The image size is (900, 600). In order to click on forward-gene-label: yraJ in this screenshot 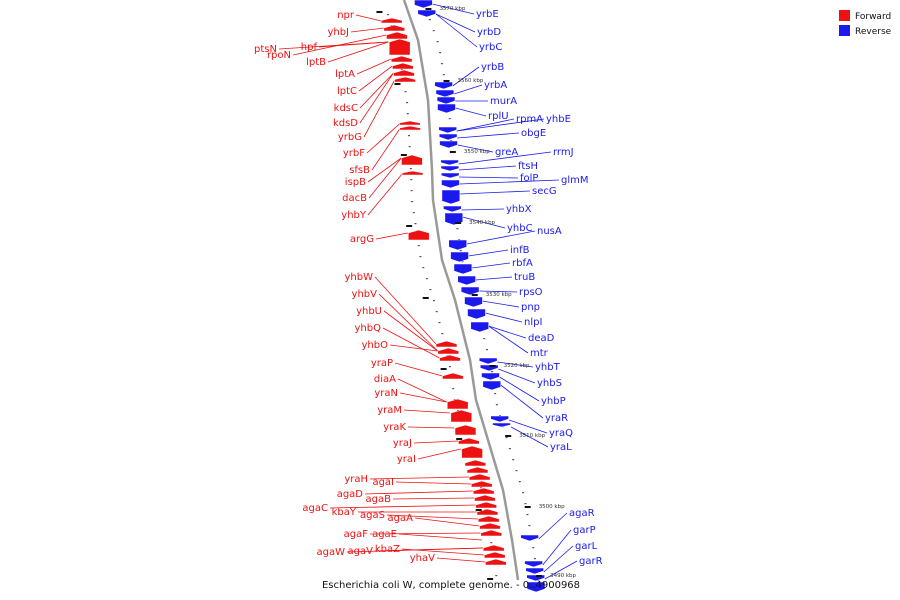, I will do `click(402, 443)`.